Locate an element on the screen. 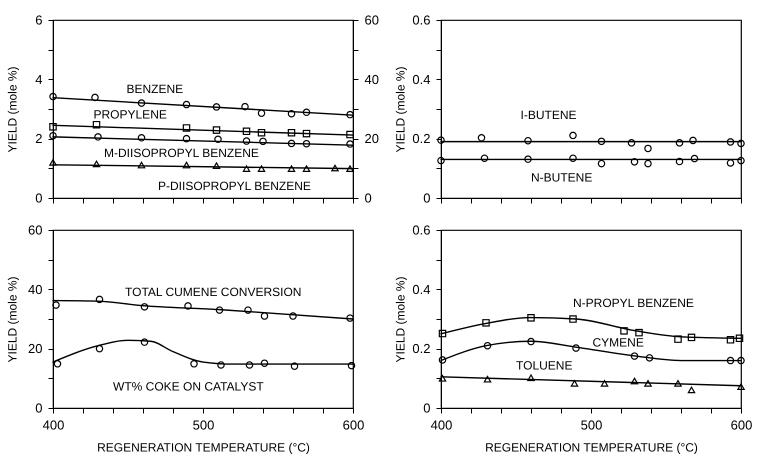  y-tick-label: 20 is located at coordinates (35, 348).